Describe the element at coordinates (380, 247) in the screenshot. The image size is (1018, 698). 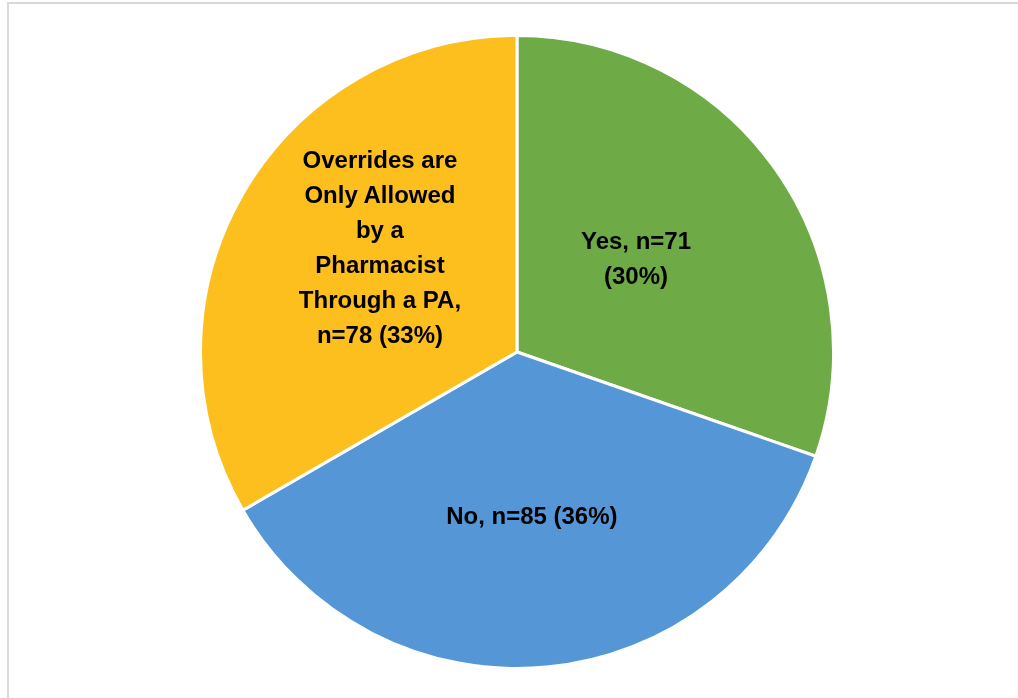
I see `slice-label: Overrides are Only Allowed by a Pharmacist Through a PA, n=78 (33%)` at that location.